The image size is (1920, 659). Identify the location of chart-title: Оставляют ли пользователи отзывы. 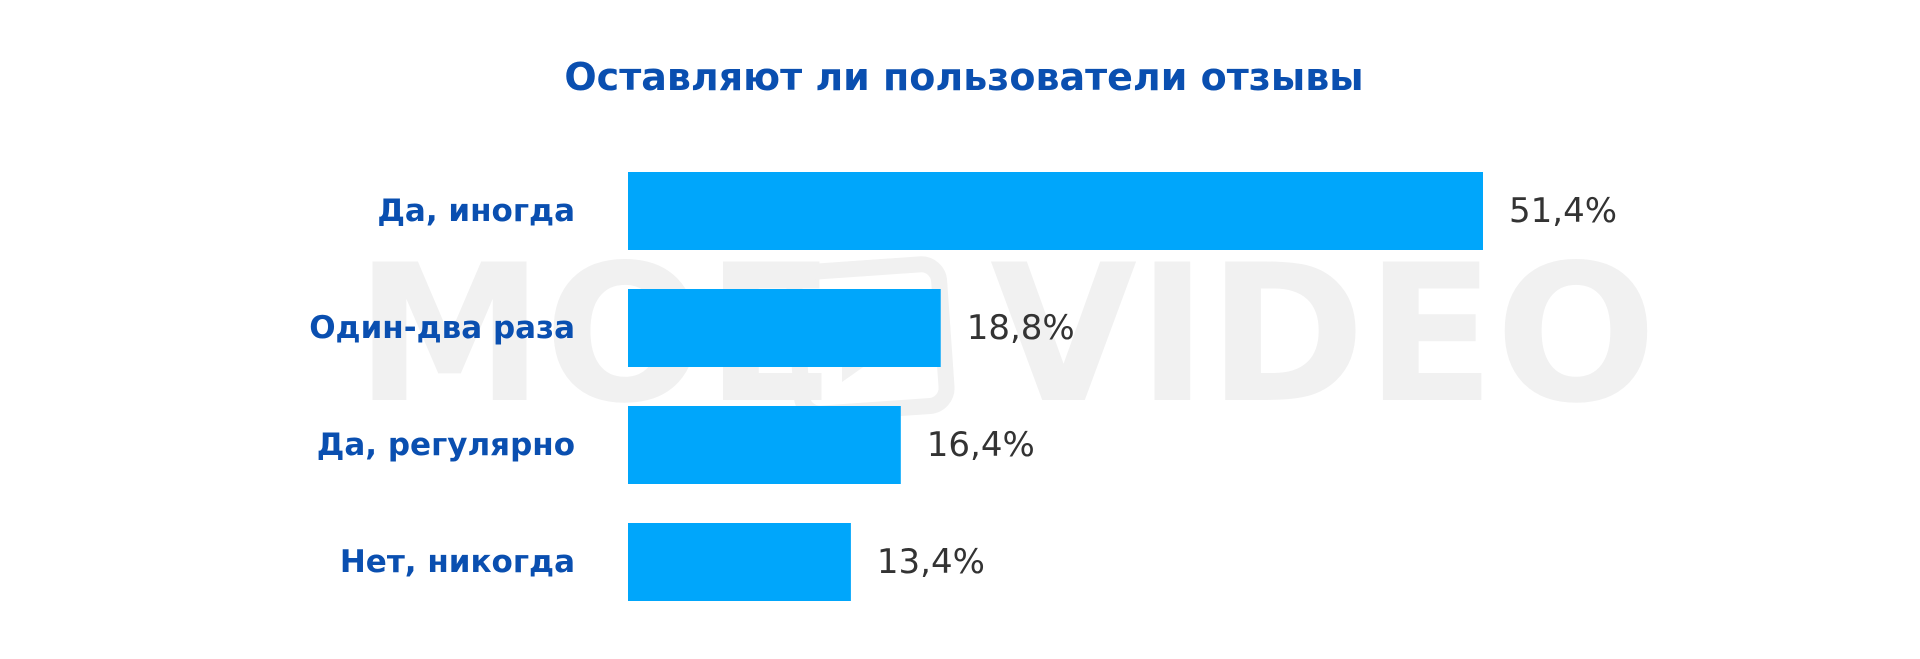
(963, 77).